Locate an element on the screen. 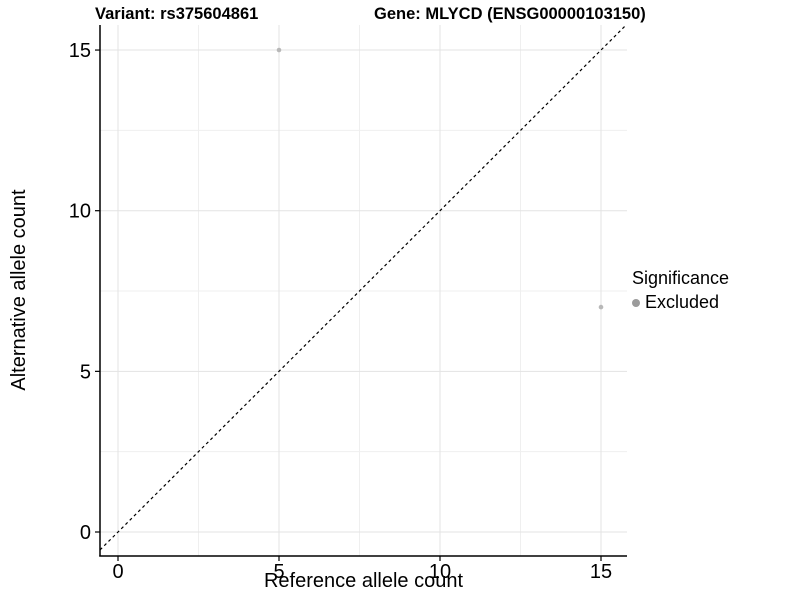 This screenshot has height=600, width=800. variant-title: Variant: rs375604861 is located at coordinates (177, 14).